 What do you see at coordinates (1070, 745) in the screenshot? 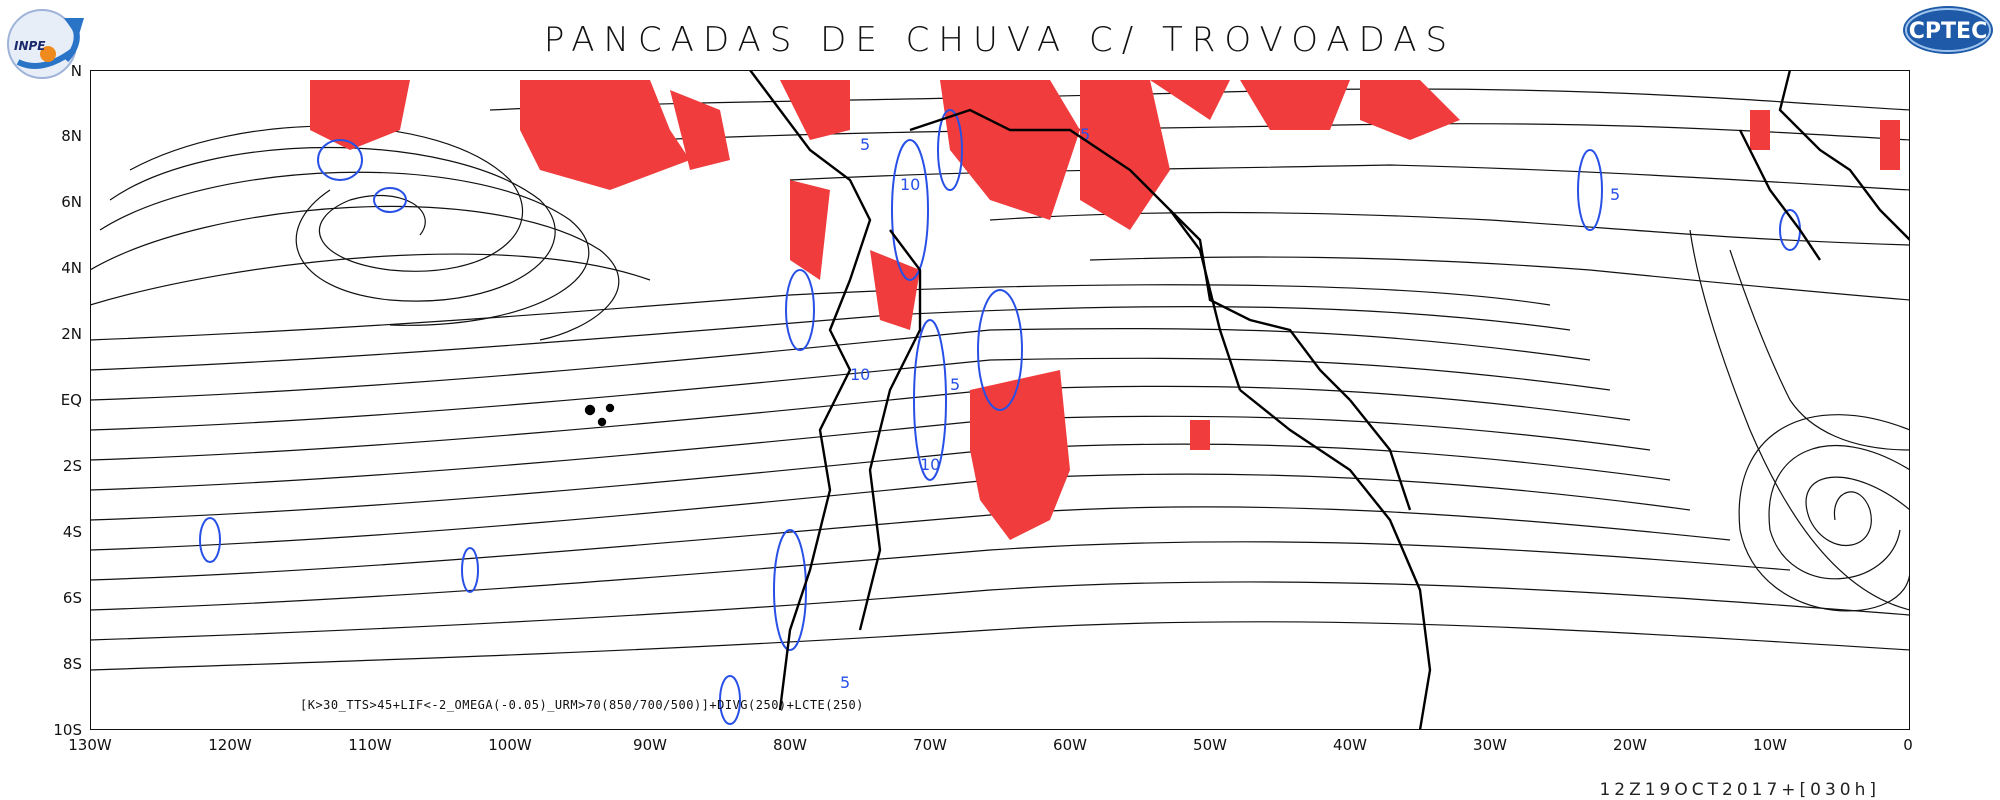
I see `lon-label: 60W` at bounding box center [1070, 745].